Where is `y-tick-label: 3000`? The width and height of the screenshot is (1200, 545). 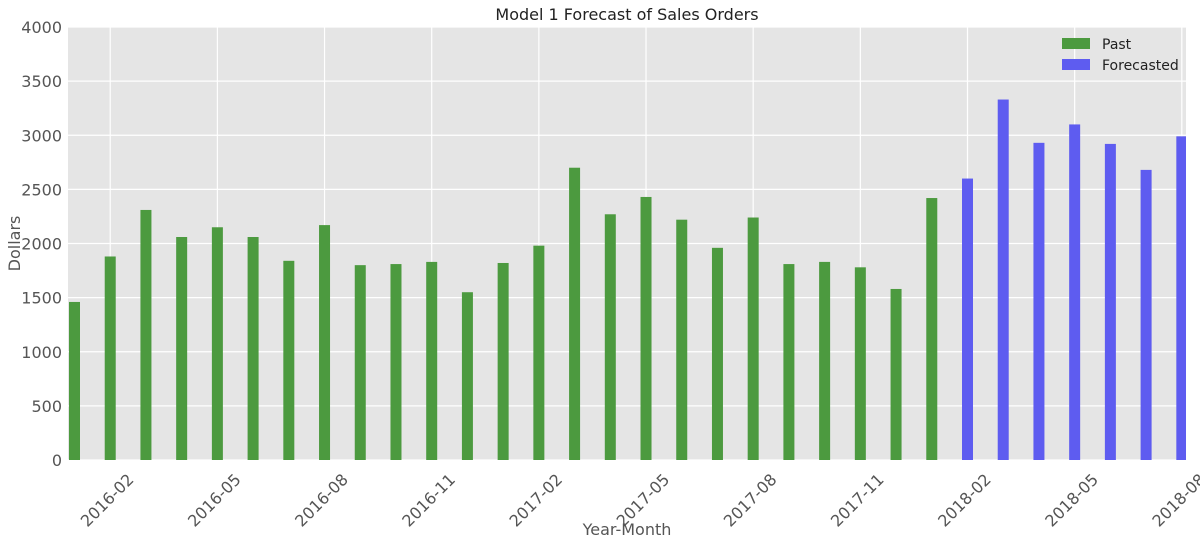 y-tick-label: 3000 is located at coordinates (41, 135).